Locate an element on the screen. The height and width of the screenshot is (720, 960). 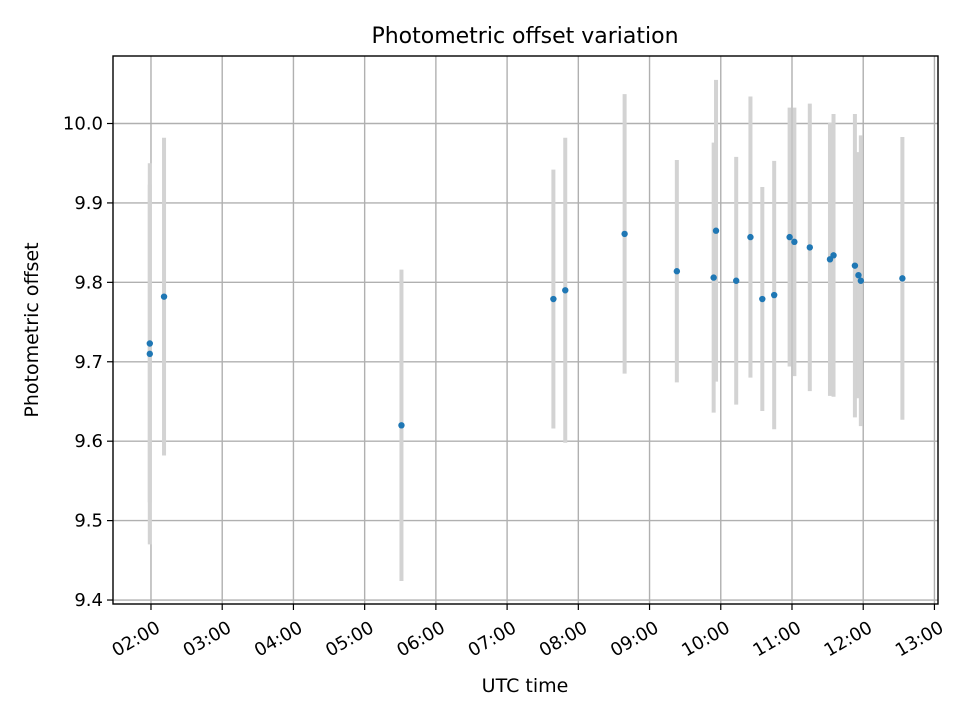
y-tick-label: 9.4 is located at coordinates (88, 600).